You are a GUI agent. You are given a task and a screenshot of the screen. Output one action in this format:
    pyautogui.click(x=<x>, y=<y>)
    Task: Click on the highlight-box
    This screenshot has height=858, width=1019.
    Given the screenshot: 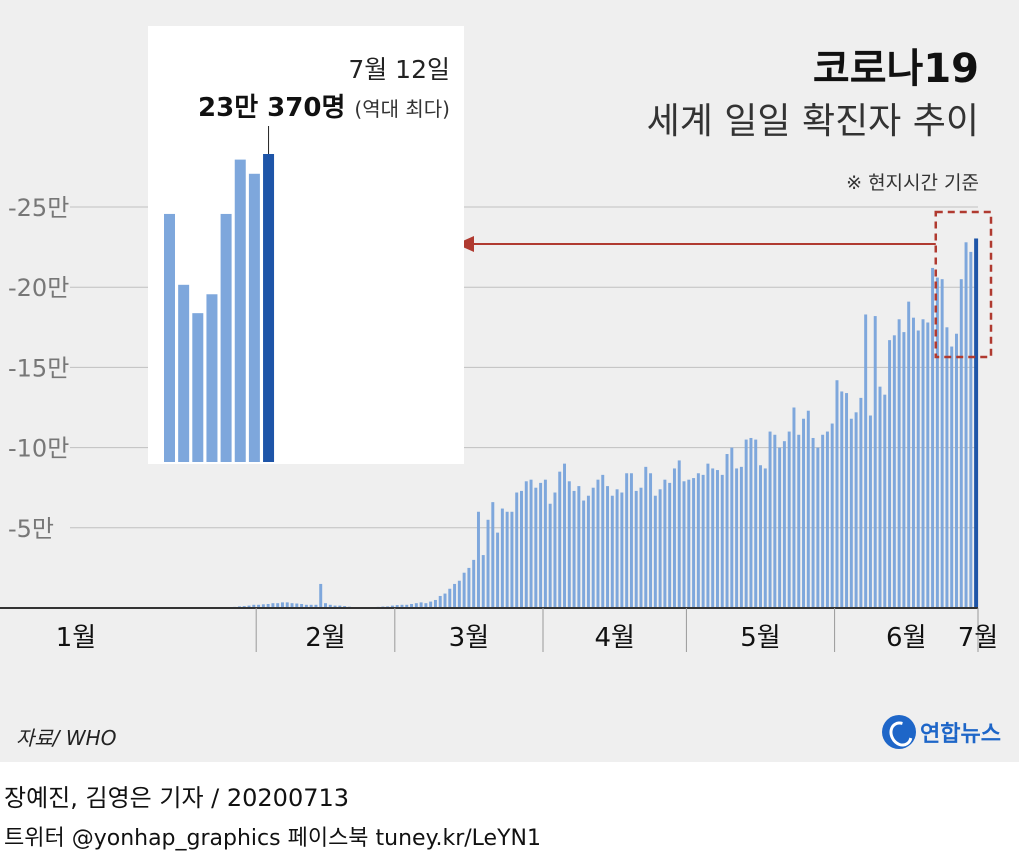 What is the action you would take?
    pyautogui.click(x=963, y=284)
    